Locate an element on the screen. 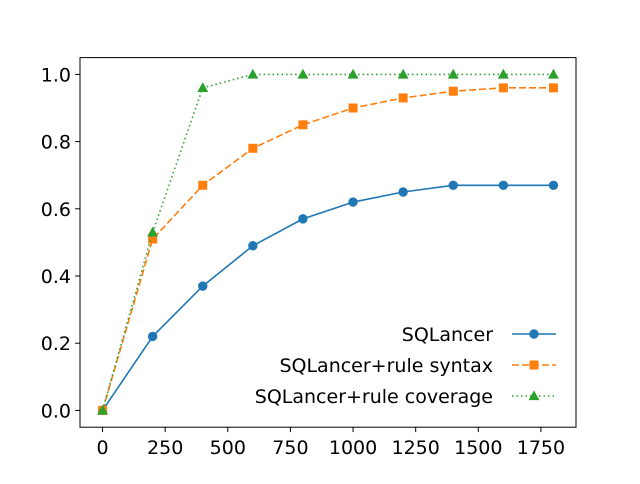 Image resolution: width=640 pixels, height=484 pixels. y-tick-label: 0.2 is located at coordinates (56, 344).